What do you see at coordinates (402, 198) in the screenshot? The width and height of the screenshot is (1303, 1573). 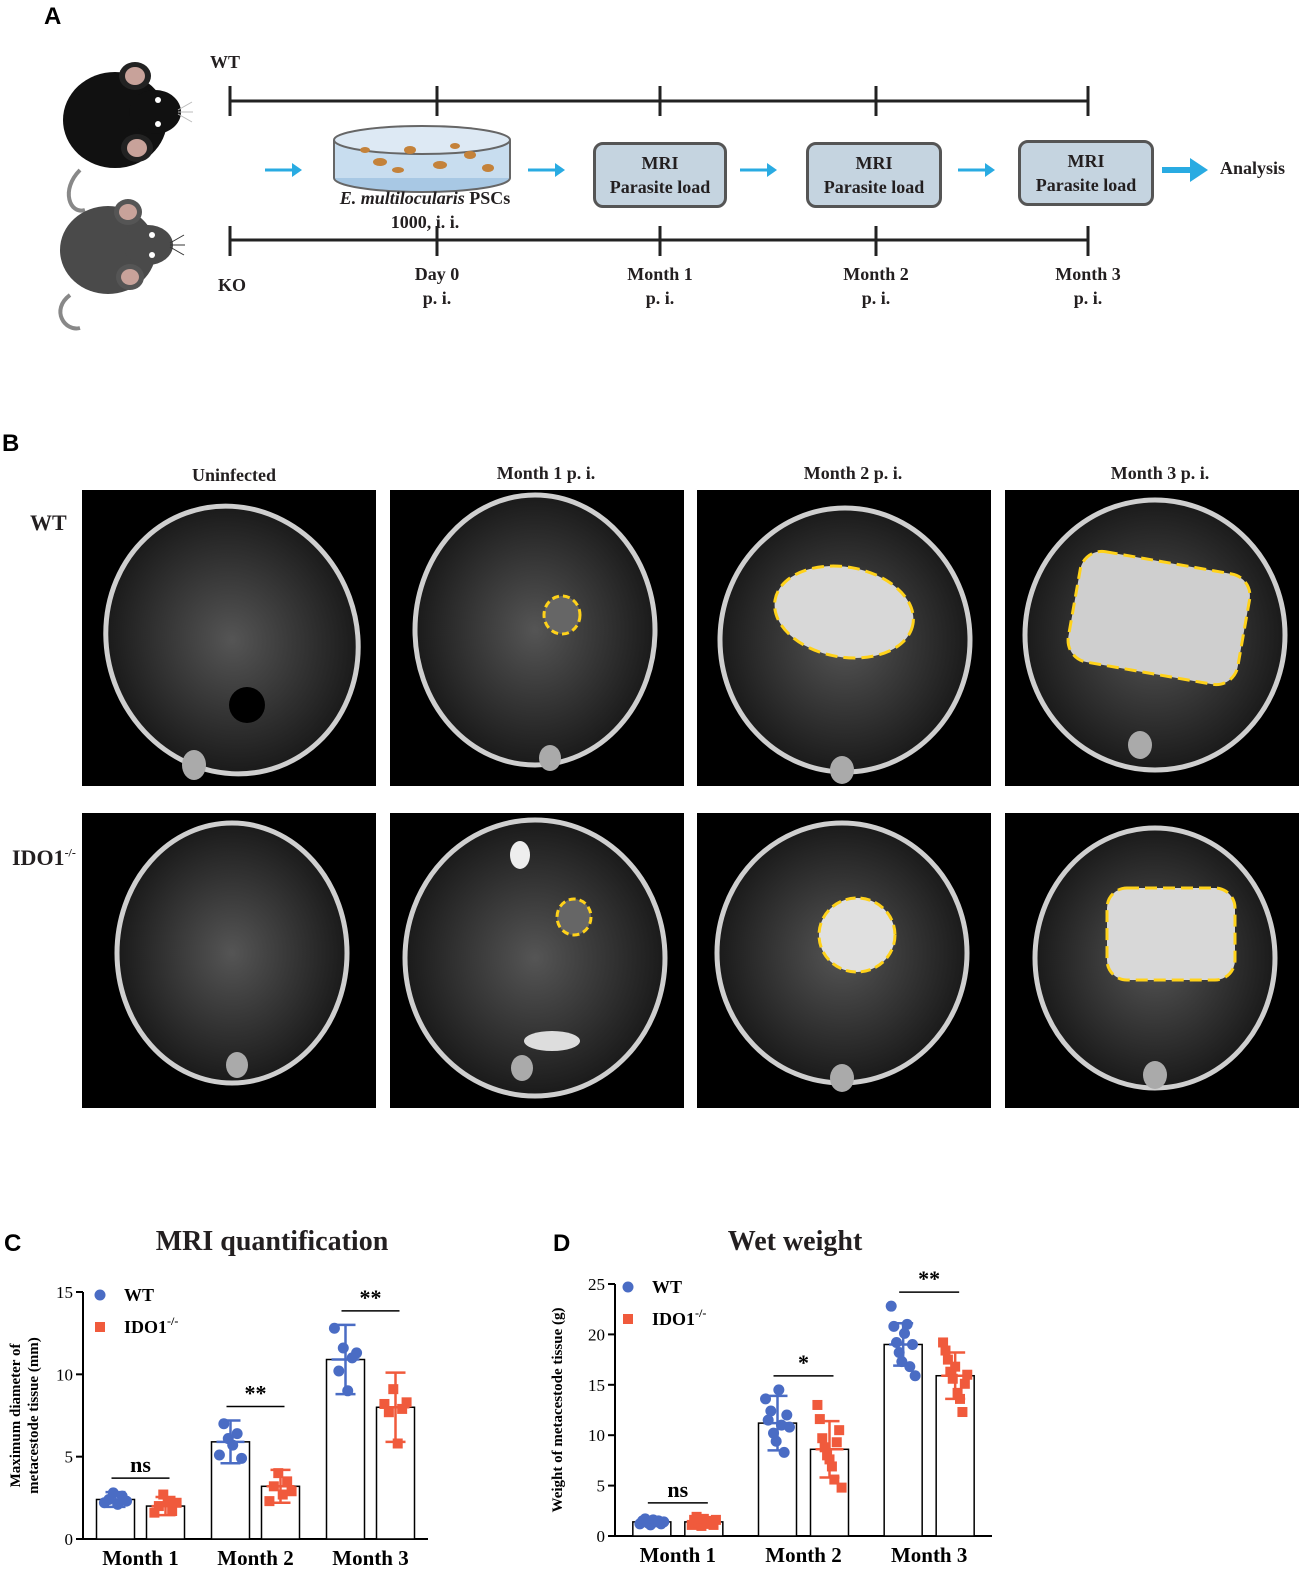 I see `infection-species: E. multilocularis` at bounding box center [402, 198].